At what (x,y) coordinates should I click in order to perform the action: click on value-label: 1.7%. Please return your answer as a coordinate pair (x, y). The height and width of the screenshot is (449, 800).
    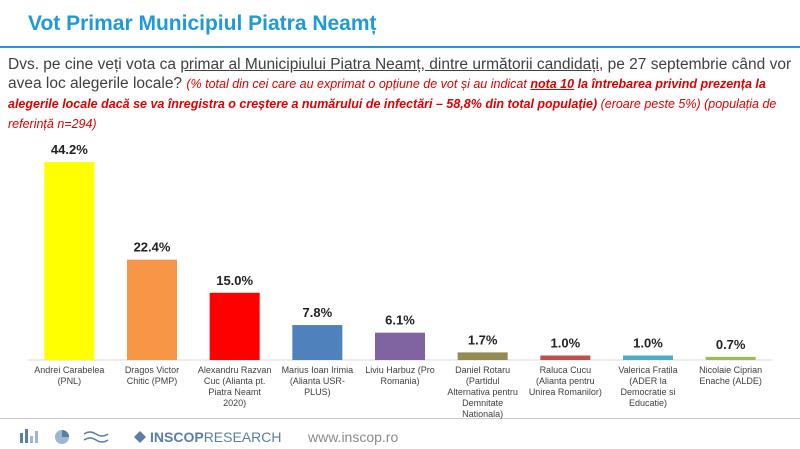
    Looking at the image, I should click on (483, 339).